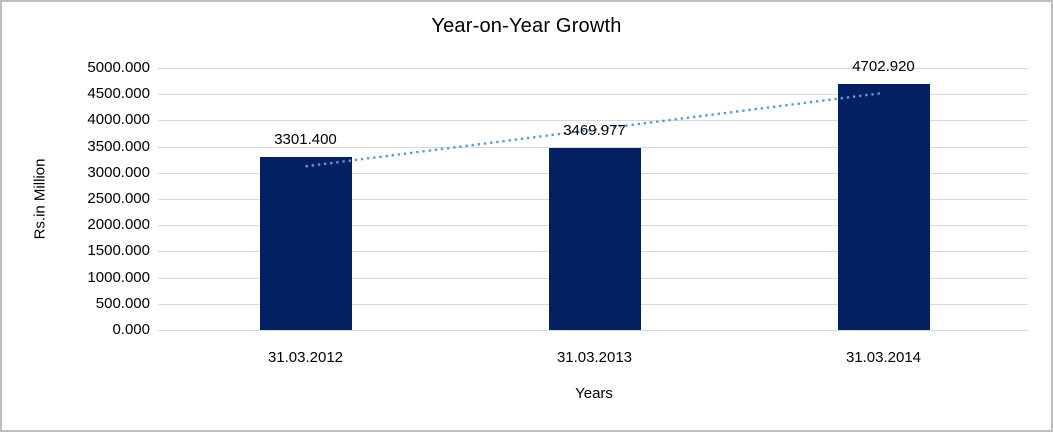 The width and height of the screenshot is (1053, 432). I want to click on x-axis-tick-label: 31.03.2013, so click(594, 357).